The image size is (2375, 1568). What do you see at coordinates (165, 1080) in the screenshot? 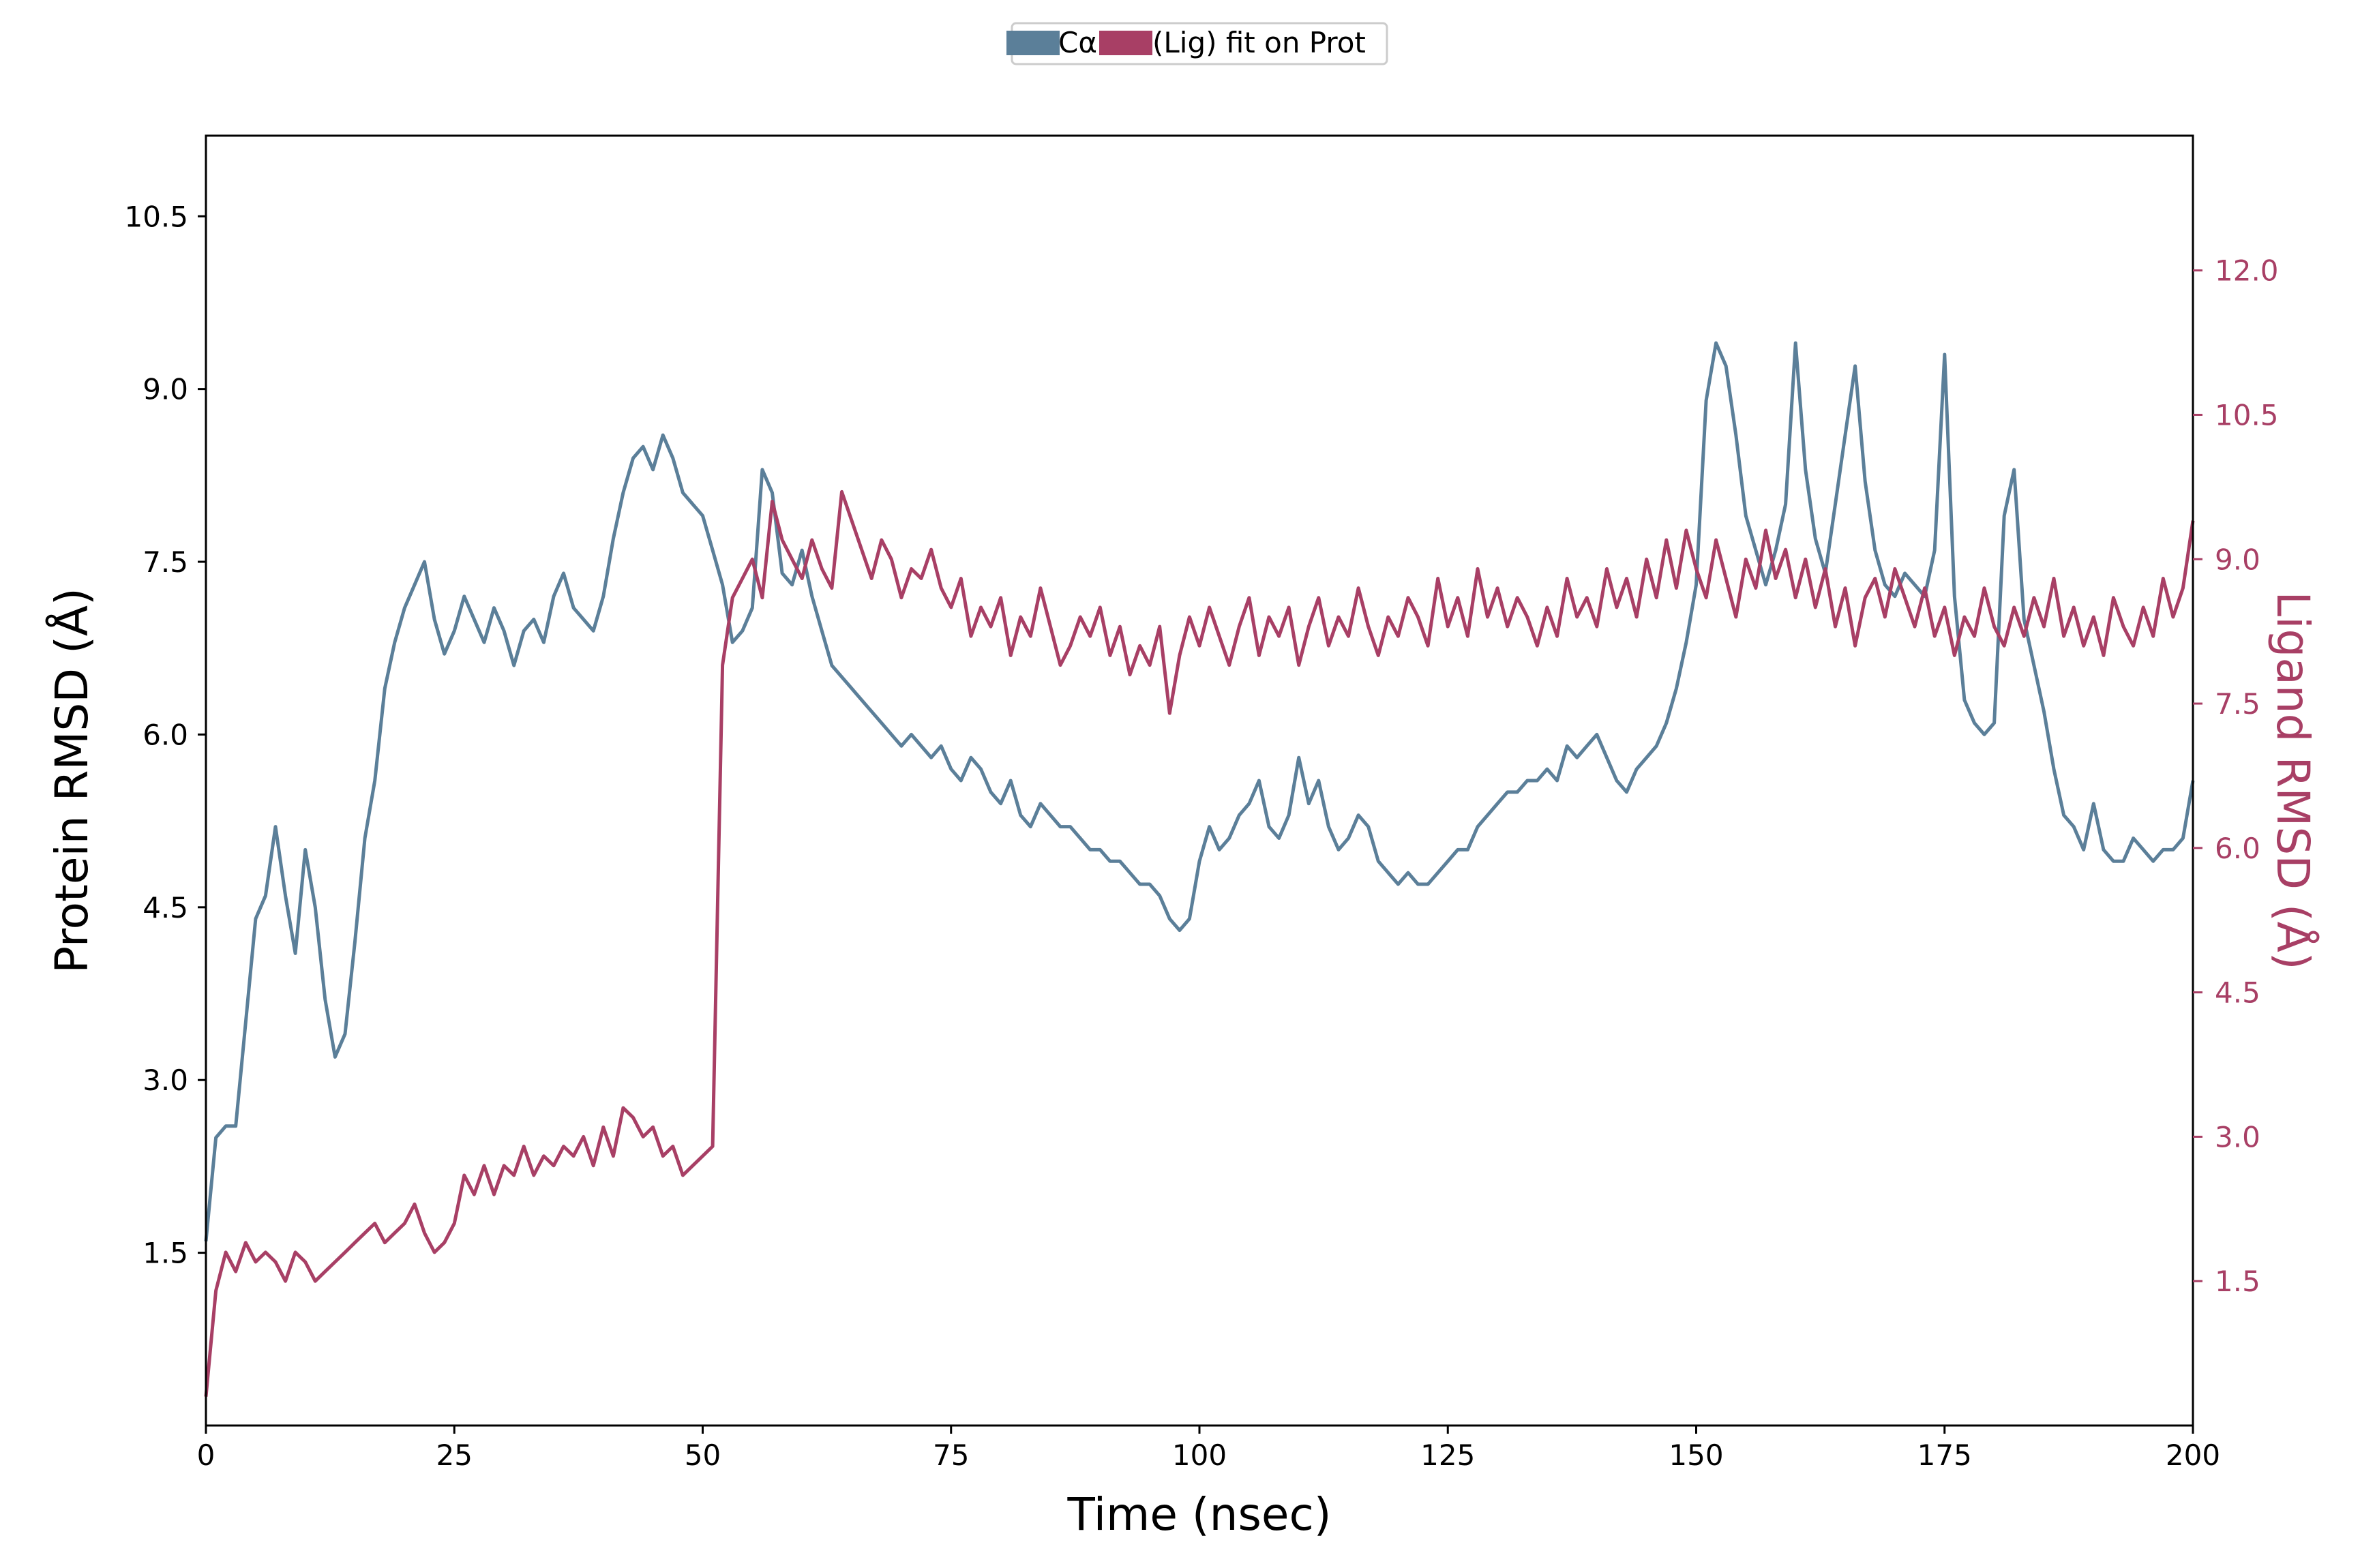
I see `left-y-tick-label: 3.0` at bounding box center [165, 1080].